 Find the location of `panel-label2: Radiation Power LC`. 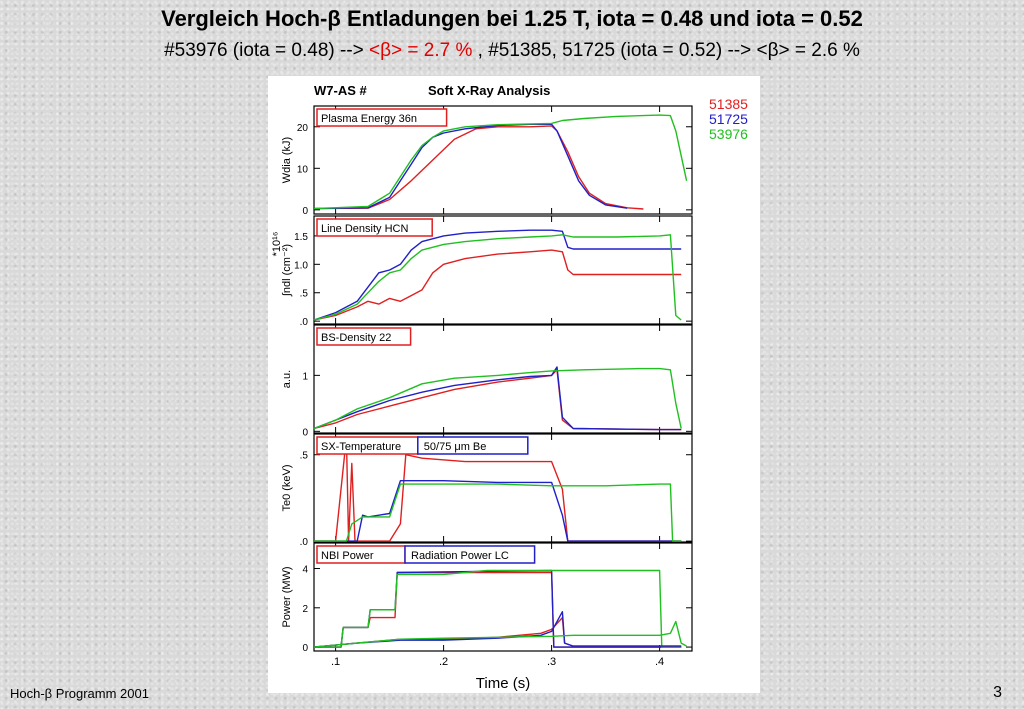

panel-label2: Radiation Power LC is located at coordinates (460, 556).